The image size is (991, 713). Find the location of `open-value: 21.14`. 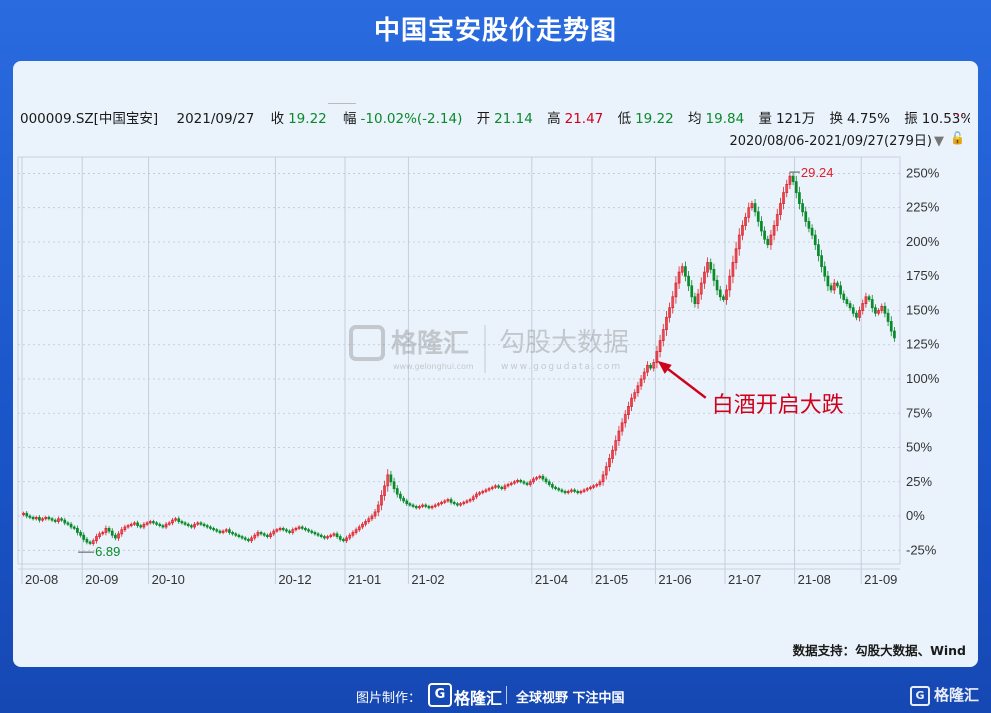

open-value: 21.14 is located at coordinates (513, 119).